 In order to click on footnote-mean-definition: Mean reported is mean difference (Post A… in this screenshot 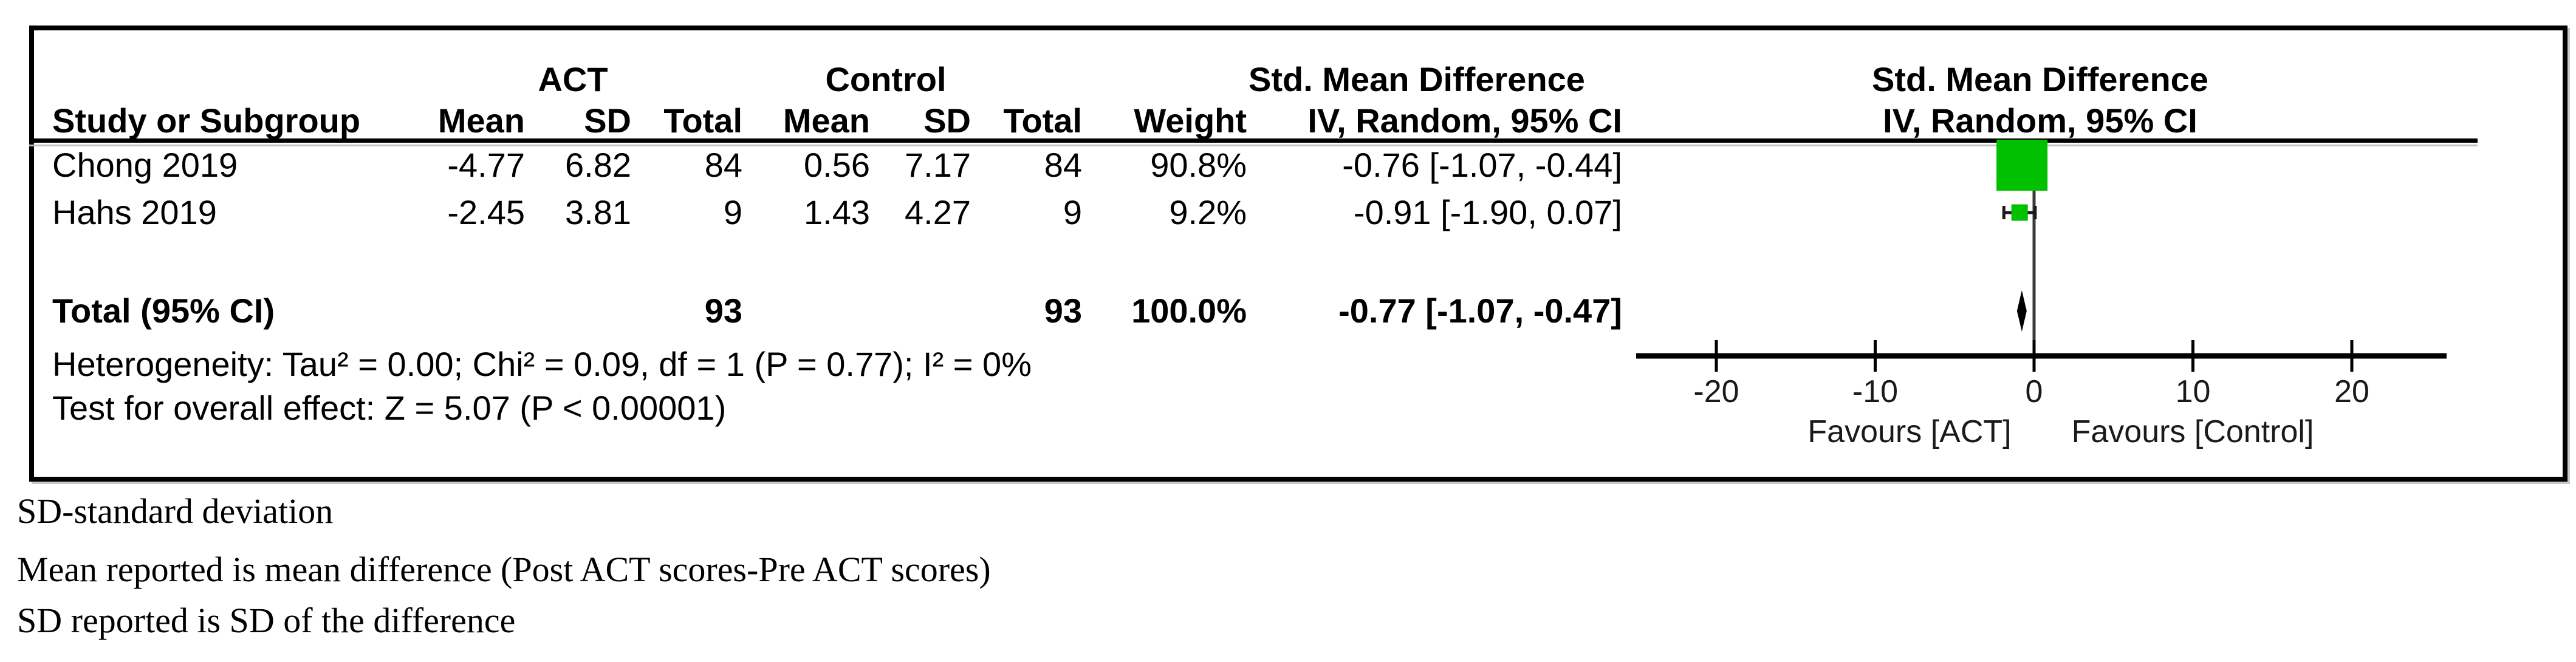, I will do `click(504, 569)`.